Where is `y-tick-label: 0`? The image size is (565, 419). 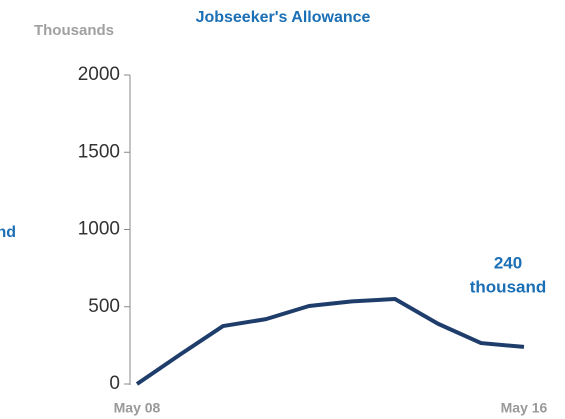
y-tick-label: 0 is located at coordinates (114, 383).